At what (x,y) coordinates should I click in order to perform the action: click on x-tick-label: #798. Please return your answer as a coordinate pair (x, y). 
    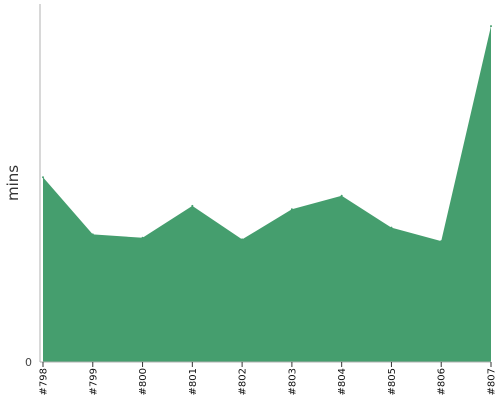
    Looking at the image, I should click on (44, 381).